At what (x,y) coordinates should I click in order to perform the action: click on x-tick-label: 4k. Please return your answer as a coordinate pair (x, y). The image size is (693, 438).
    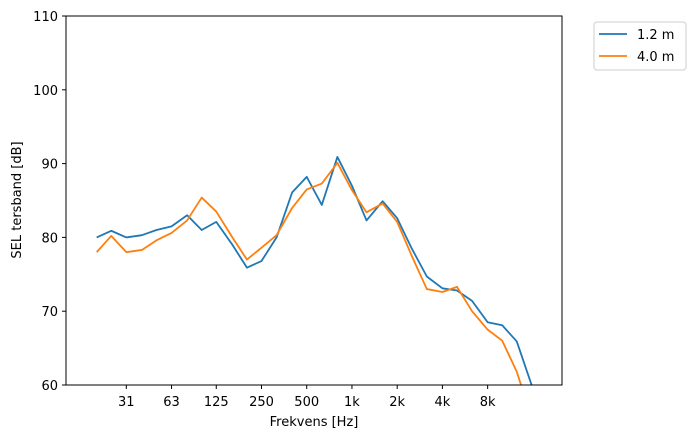
    Looking at the image, I should click on (443, 402).